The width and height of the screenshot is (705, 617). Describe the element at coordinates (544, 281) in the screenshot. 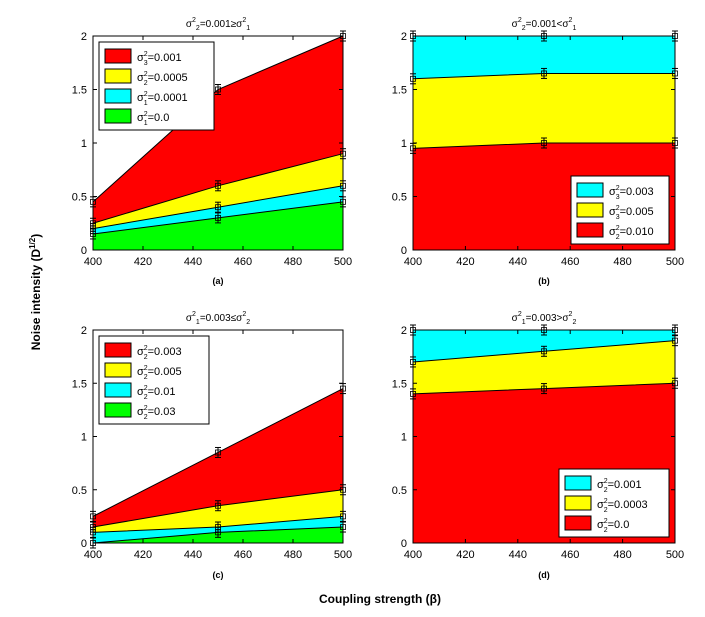

I see `panel-label: (b)` at that location.